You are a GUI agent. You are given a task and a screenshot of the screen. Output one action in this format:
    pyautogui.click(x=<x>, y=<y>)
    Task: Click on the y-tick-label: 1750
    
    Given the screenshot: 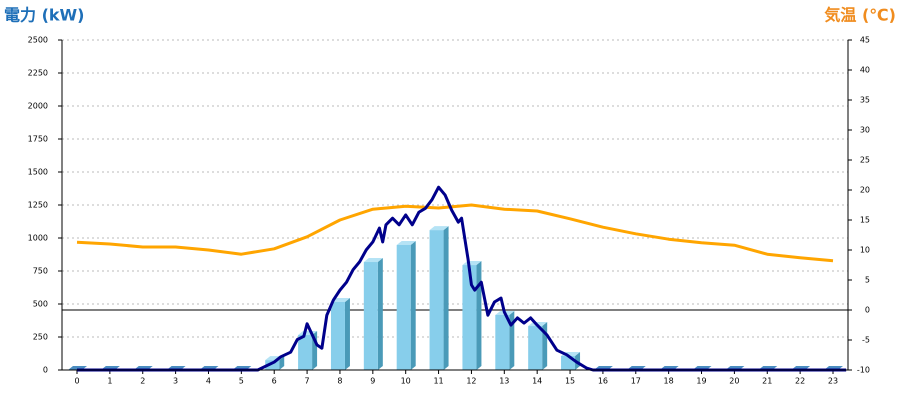 What is the action you would take?
    pyautogui.click(x=38, y=139)
    